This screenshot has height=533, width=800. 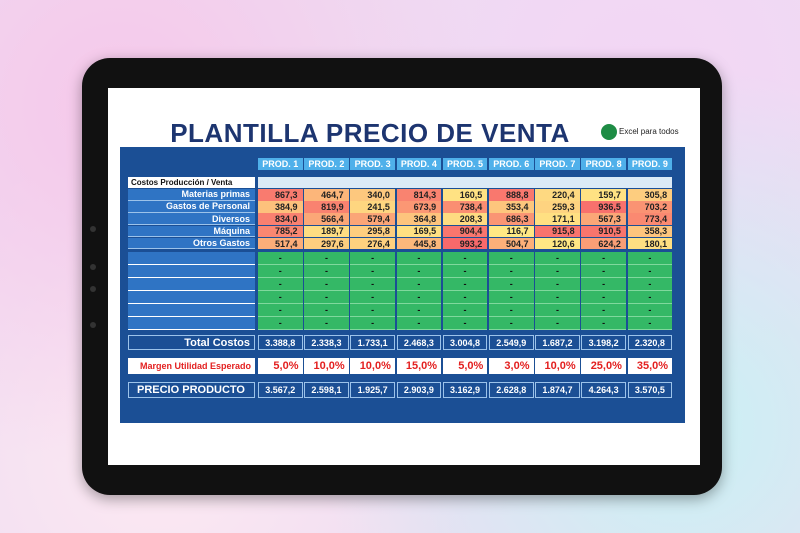 What do you see at coordinates (419, 243) in the screenshot?
I see `cost-cell: 445,8` at bounding box center [419, 243].